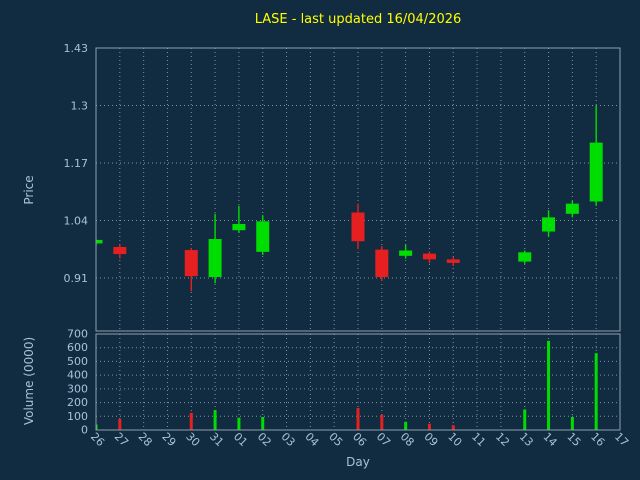 Image resolution: width=640 pixels, height=480 pixels. What do you see at coordinates (454, 439) in the screenshot?
I see `day-tick-label: 10` at bounding box center [454, 439].